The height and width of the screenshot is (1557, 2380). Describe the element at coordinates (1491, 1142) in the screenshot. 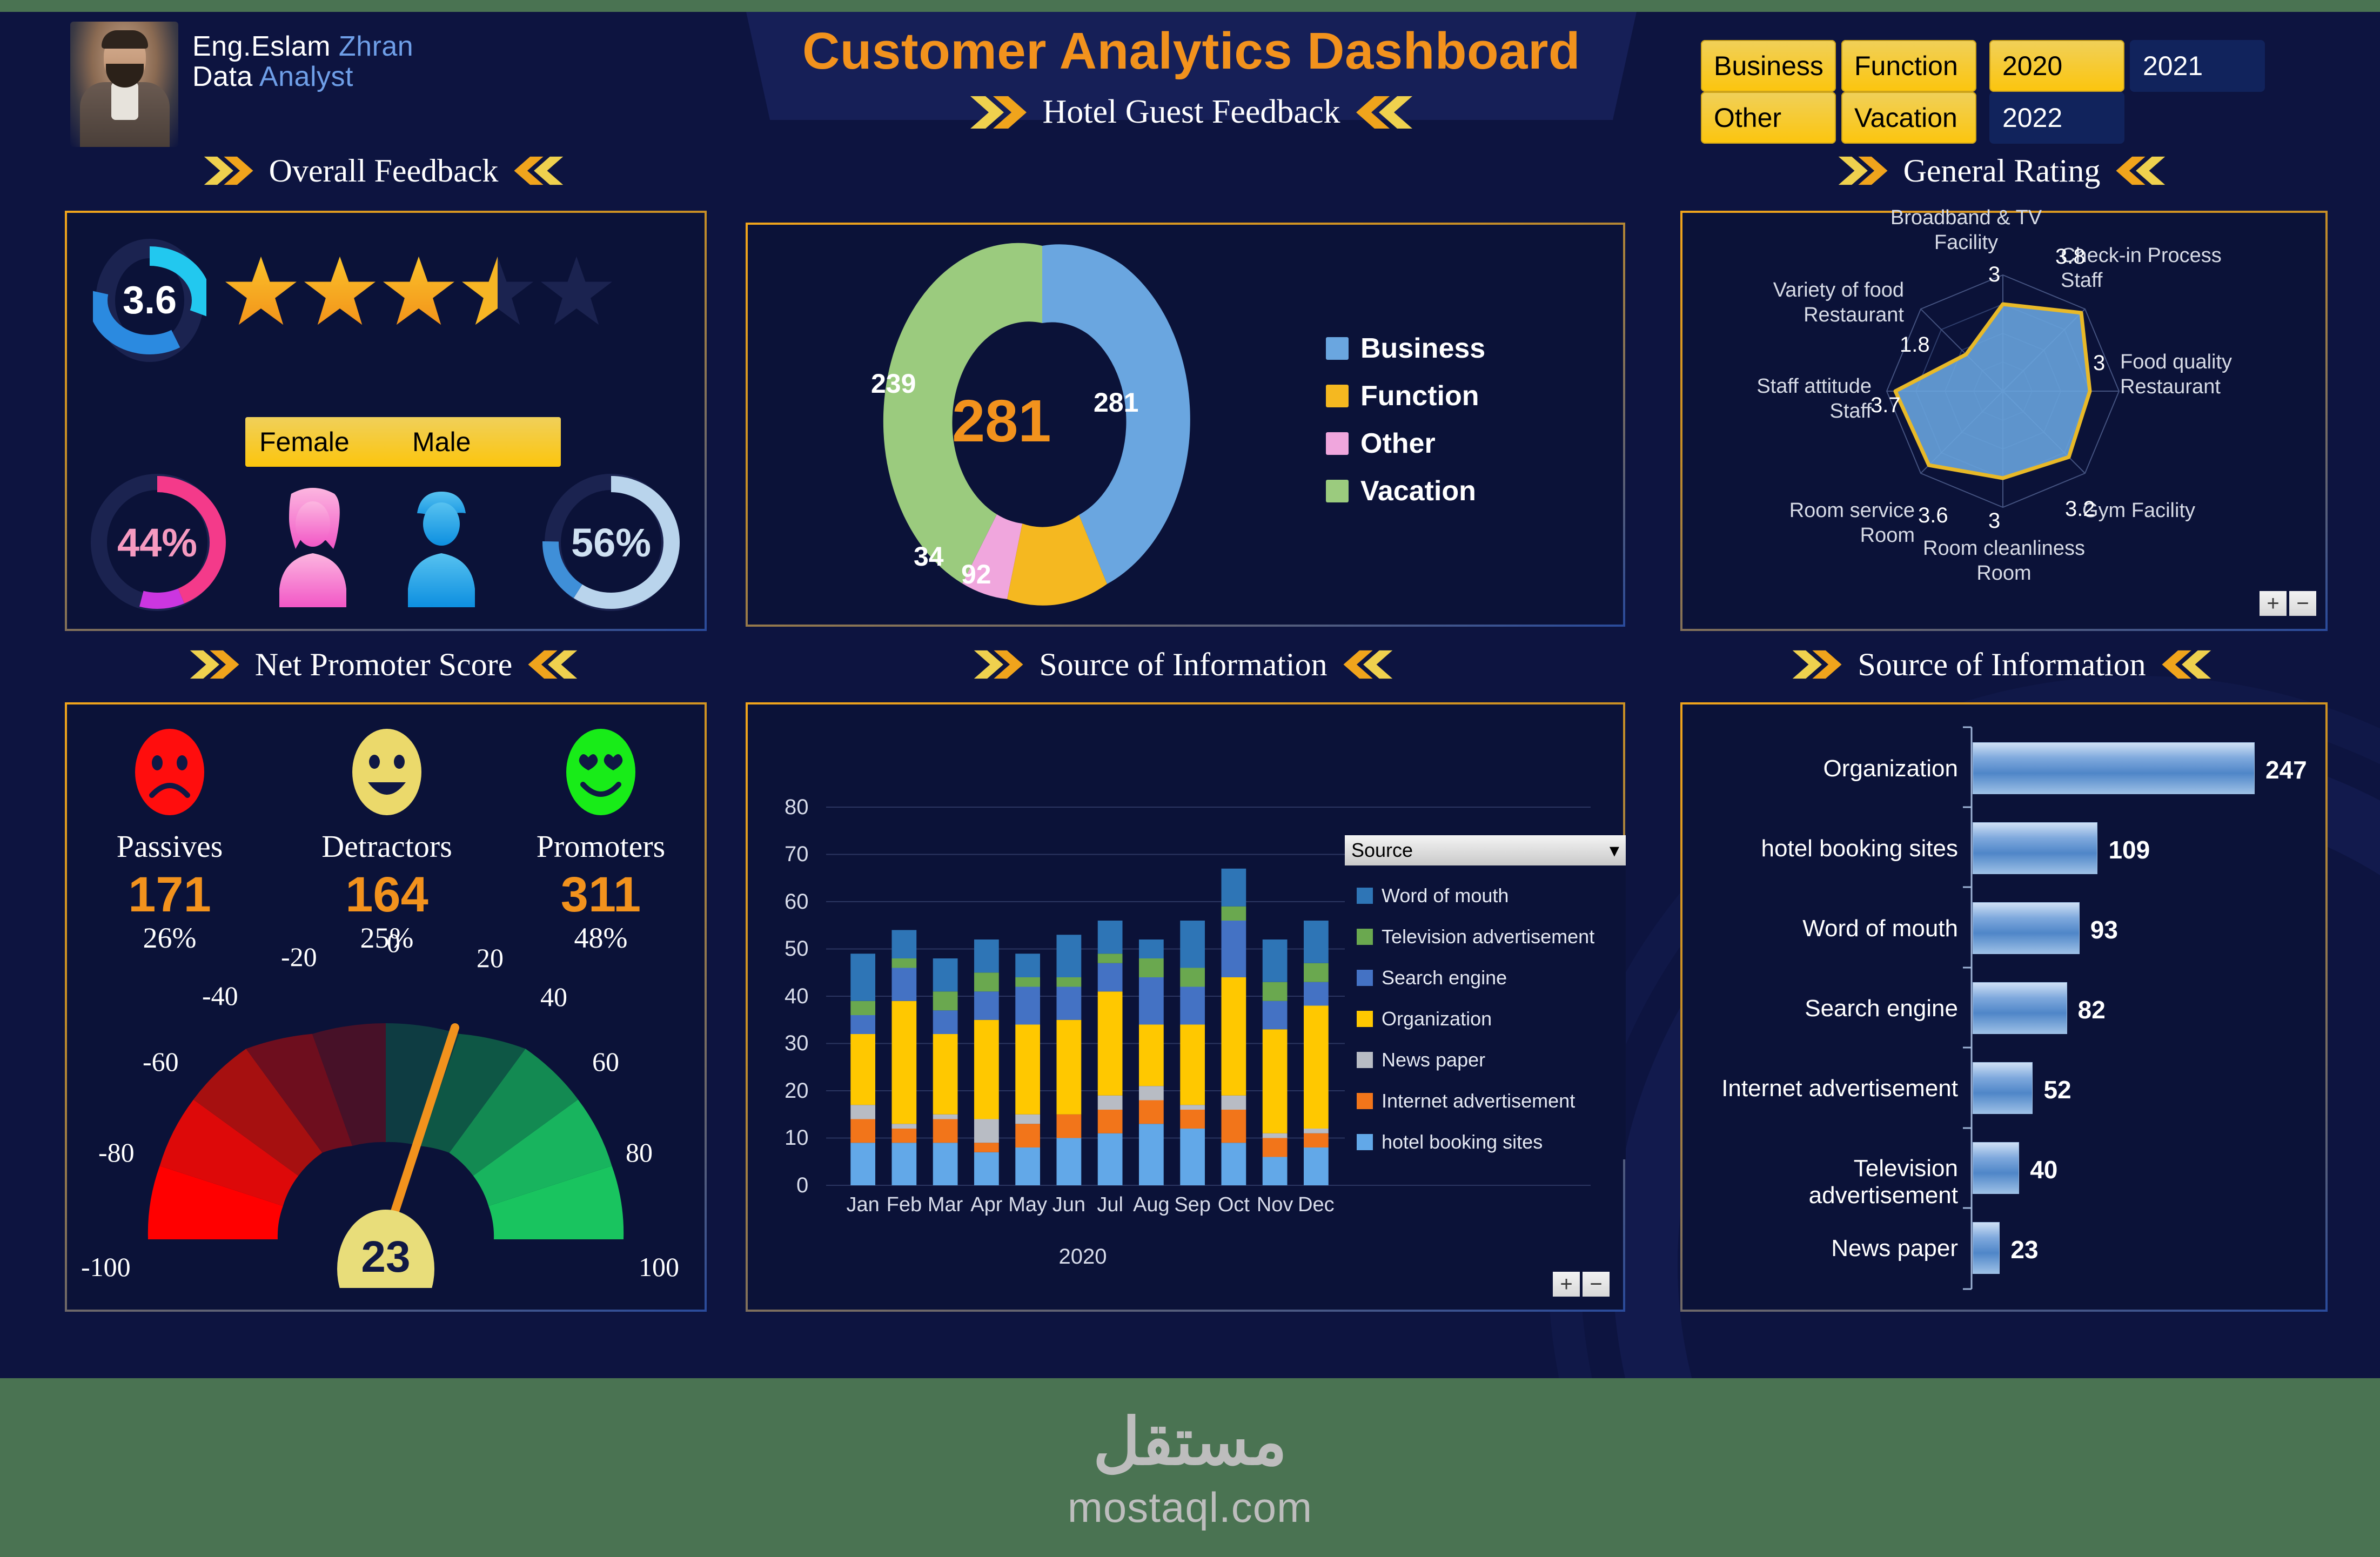

I see `source-legend-item: hotel booking sites` at that location.